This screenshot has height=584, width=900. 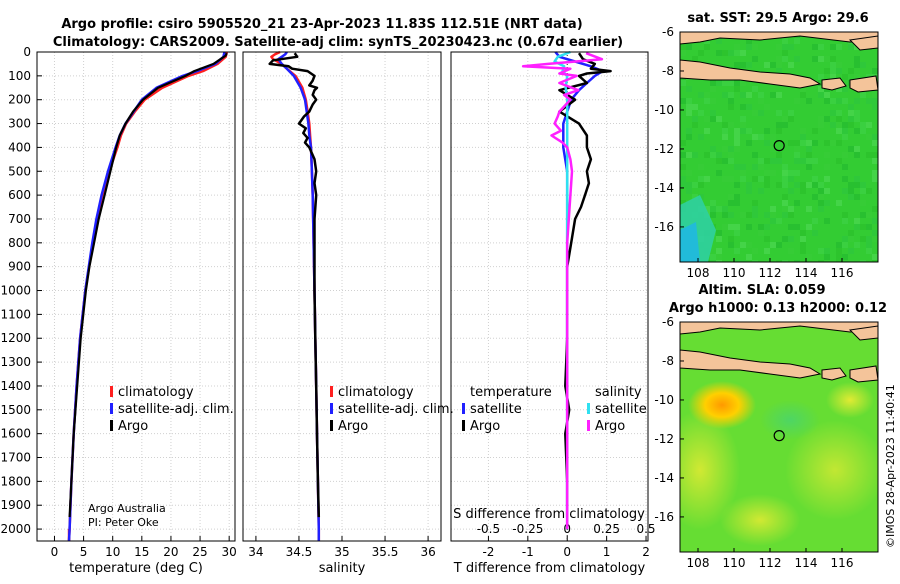 I want to click on y-tick-label: 1800, so click(x=15, y=481).